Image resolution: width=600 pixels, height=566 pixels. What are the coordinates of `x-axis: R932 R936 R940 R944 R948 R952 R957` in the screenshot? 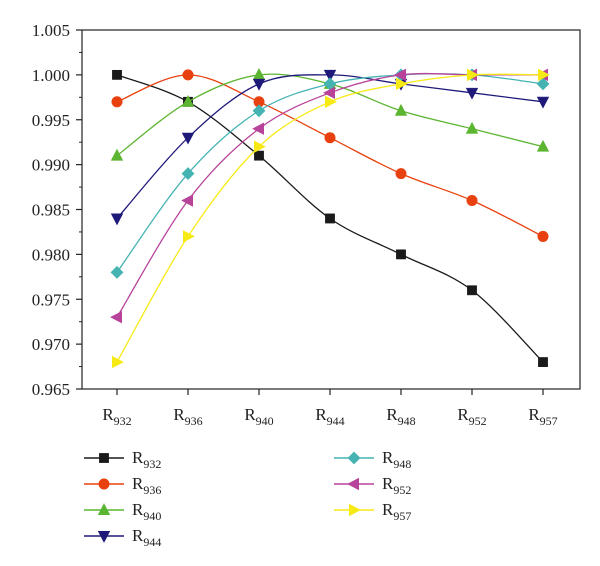 It's located at (329, 408).